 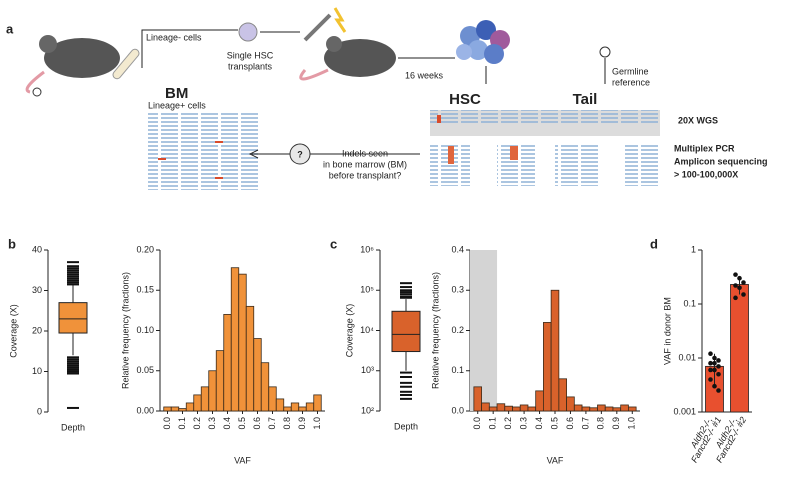 What do you see at coordinates (457, 410) in the screenshot?
I see `y-tick-label: 0.0` at bounding box center [457, 410].